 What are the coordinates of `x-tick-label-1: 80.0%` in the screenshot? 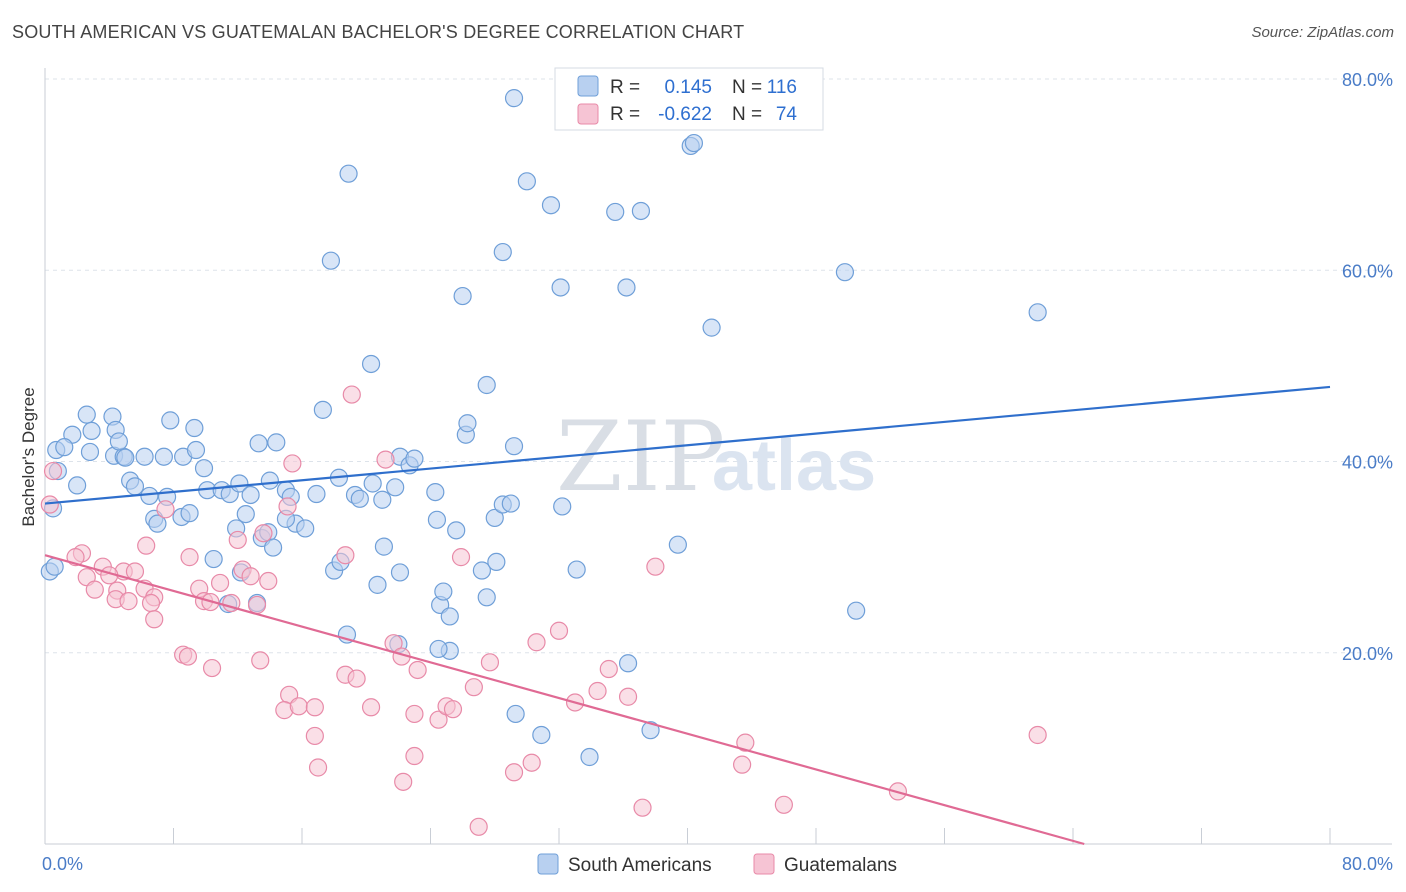 It's located at (1367, 864).